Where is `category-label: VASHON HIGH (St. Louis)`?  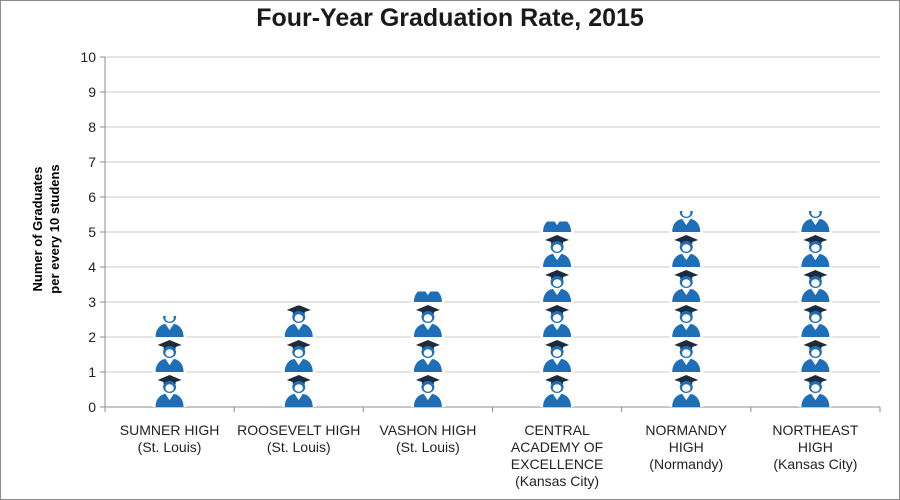
category-label: VASHON HIGH (St. Louis) is located at coordinates (427, 438).